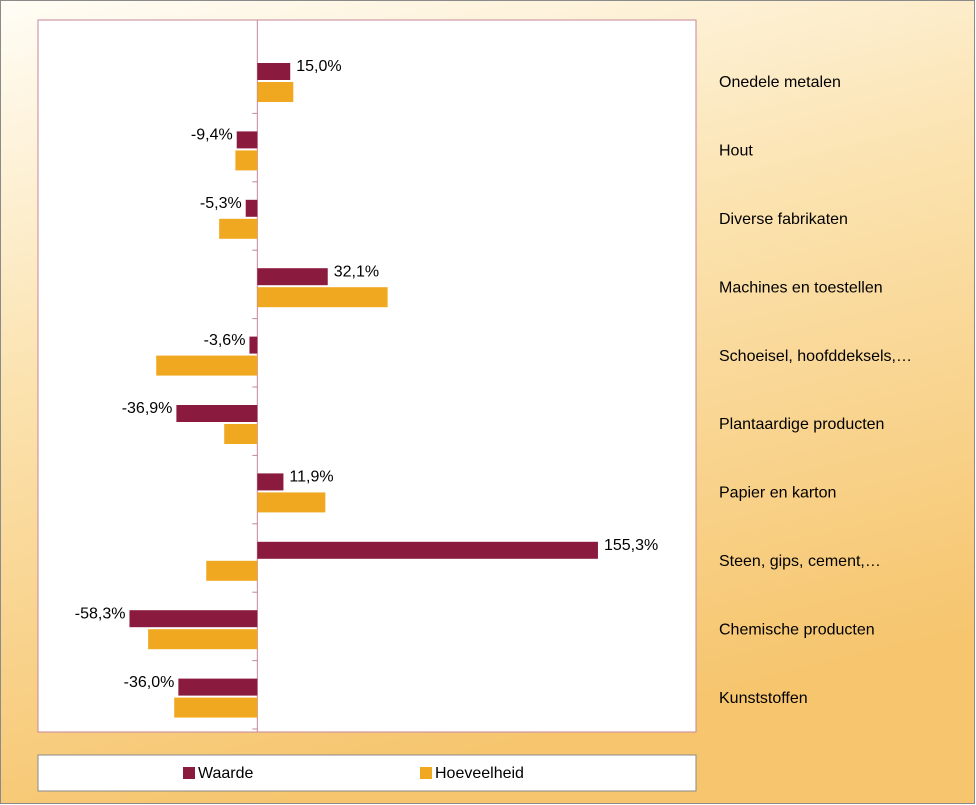 The image size is (976, 805). Describe the element at coordinates (221, 203) in the screenshot. I see `data-label: -5,3%` at that location.